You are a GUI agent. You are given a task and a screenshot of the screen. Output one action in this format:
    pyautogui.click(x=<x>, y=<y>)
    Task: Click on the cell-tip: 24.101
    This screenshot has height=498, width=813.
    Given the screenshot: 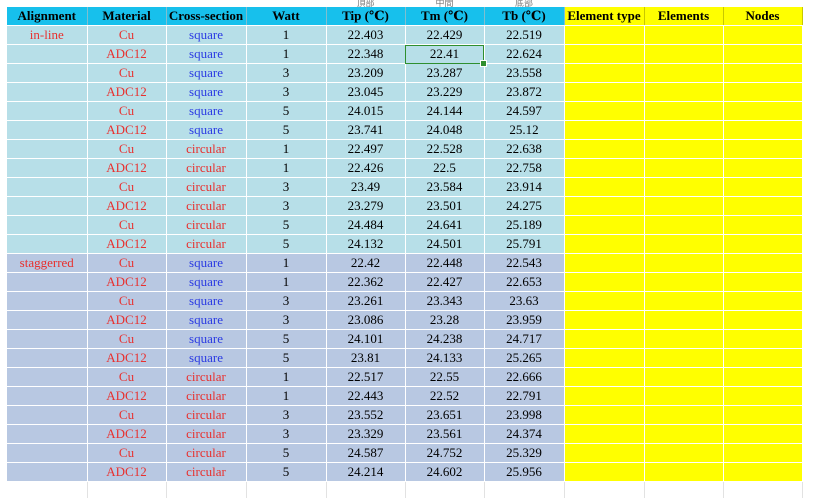 What is the action you would take?
    pyautogui.click(x=365, y=339)
    